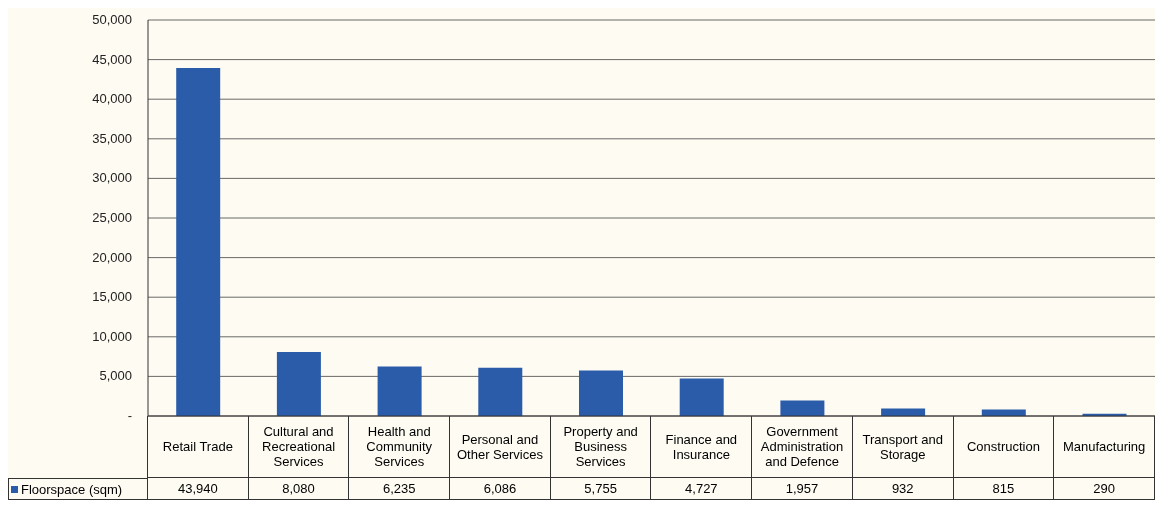  I want to click on x-tick-label: Cultural and Recreational Services, so click(299, 447).